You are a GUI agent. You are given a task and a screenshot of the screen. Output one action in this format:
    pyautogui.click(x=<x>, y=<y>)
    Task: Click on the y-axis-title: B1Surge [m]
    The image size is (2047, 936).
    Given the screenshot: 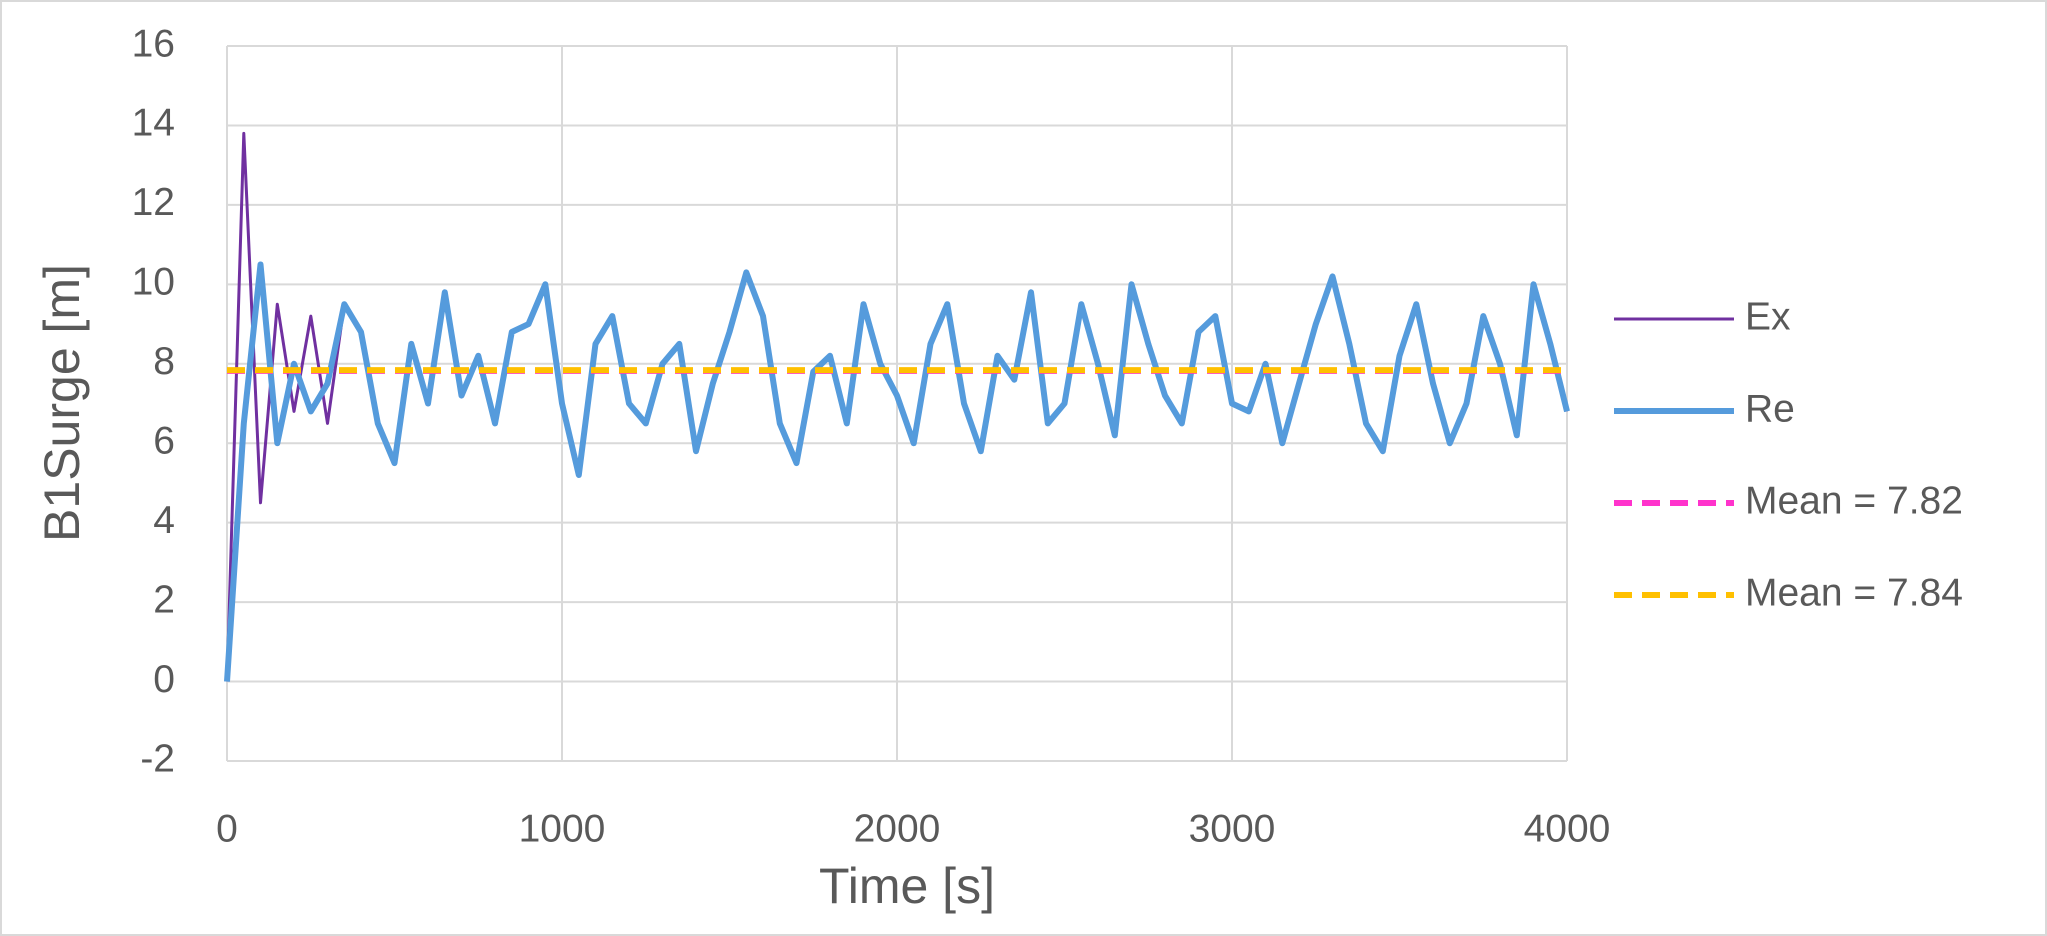 What is the action you would take?
    pyautogui.click(x=62, y=403)
    